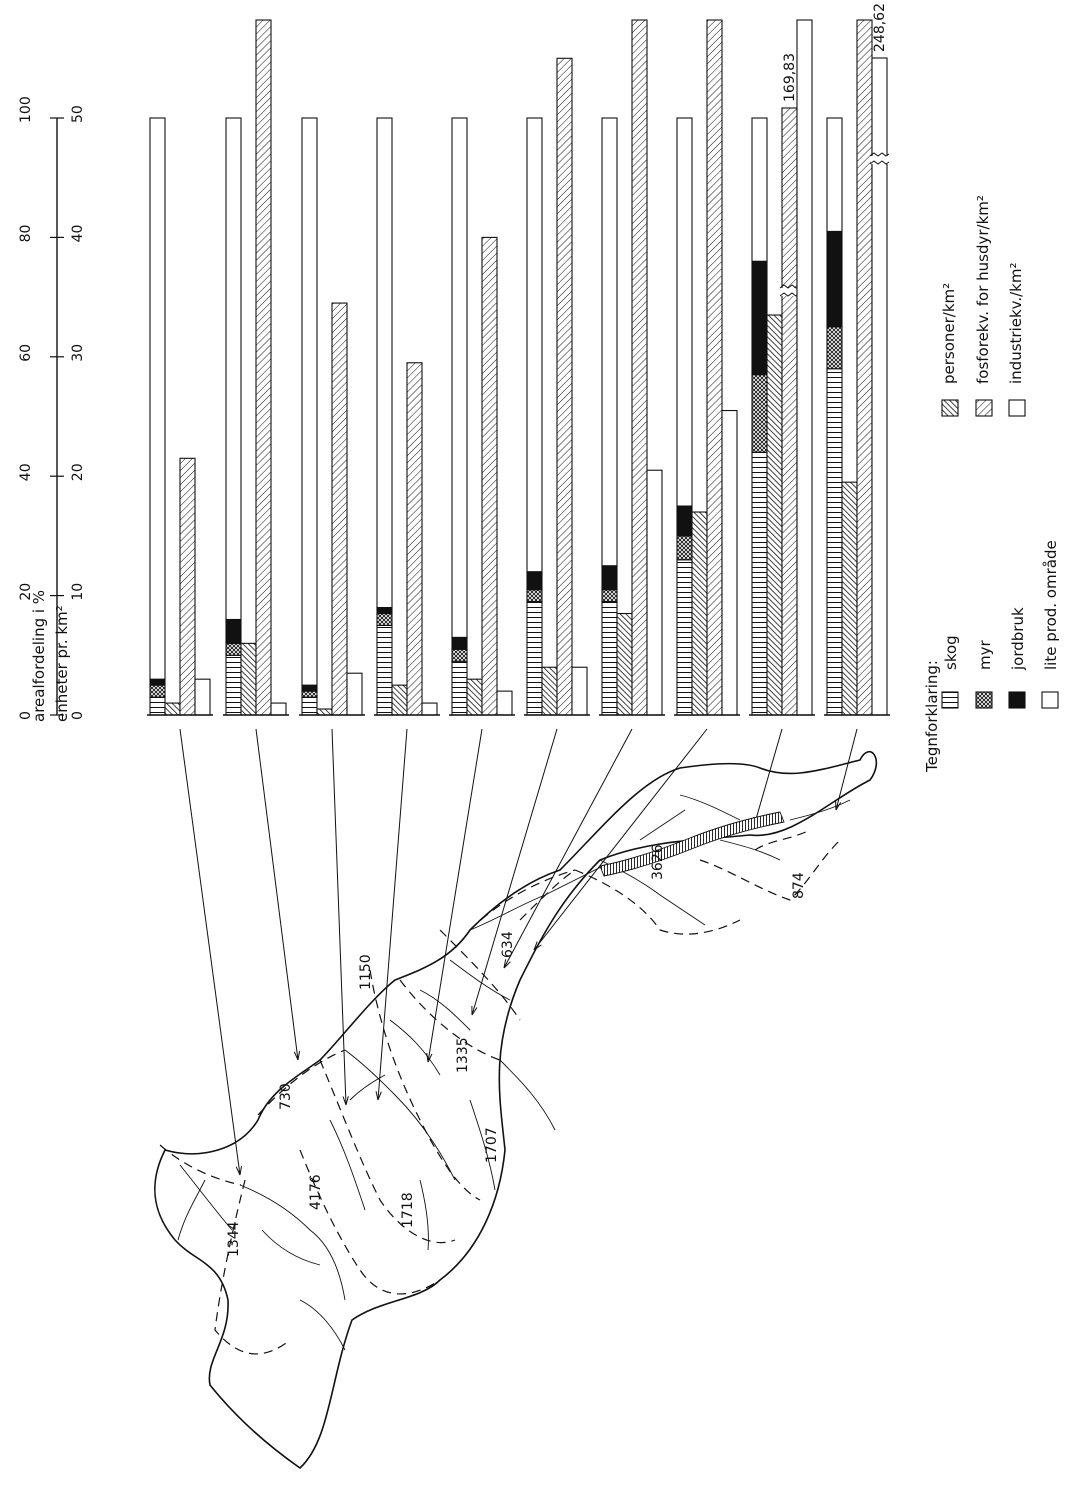  I want to click on percent-tick-label: 100, so click(26, 109).